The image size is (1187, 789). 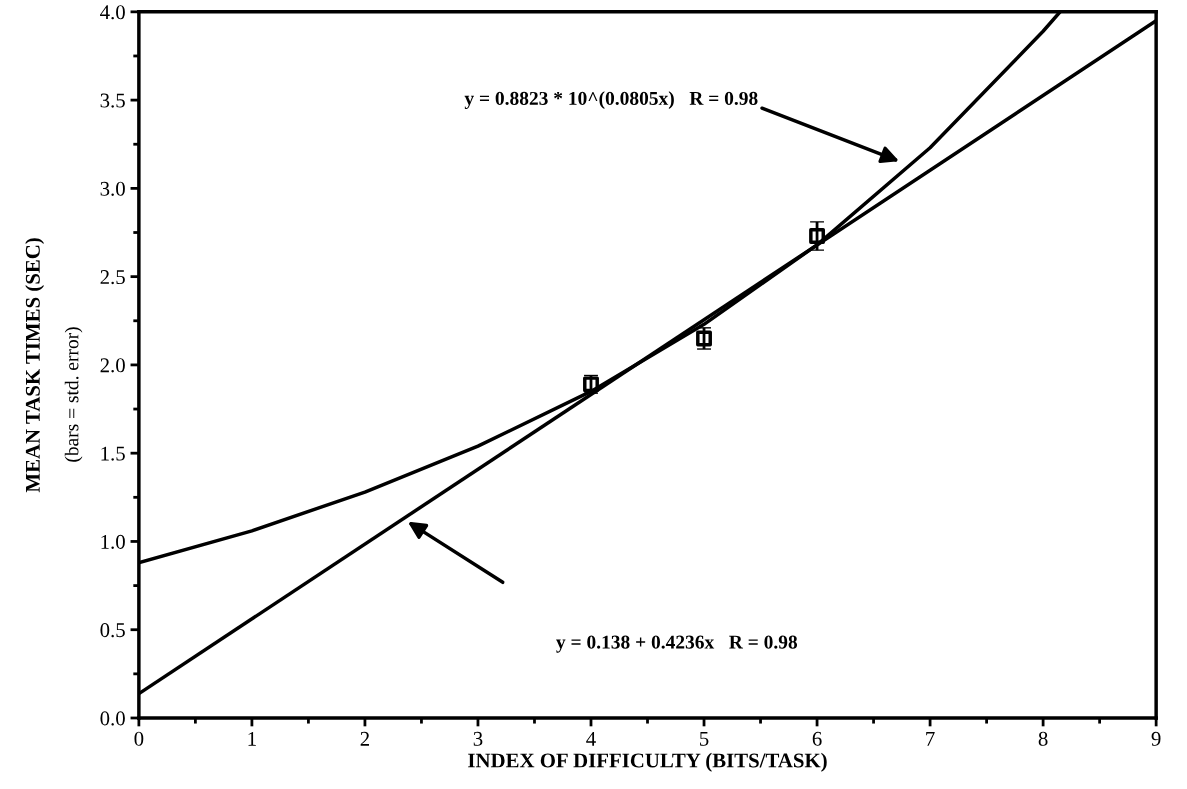 What do you see at coordinates (113, 453) in the screenshot?
I see `y-tick-label: 1.5` at bounding box center [113, 453].